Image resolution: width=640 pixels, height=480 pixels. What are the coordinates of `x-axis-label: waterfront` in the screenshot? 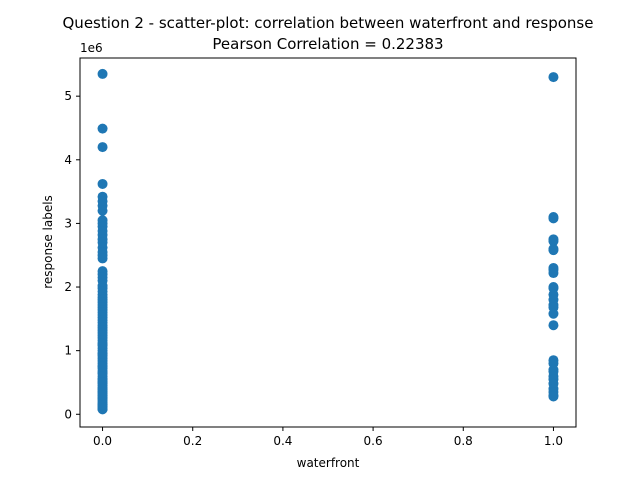 It's located at (328, 463).